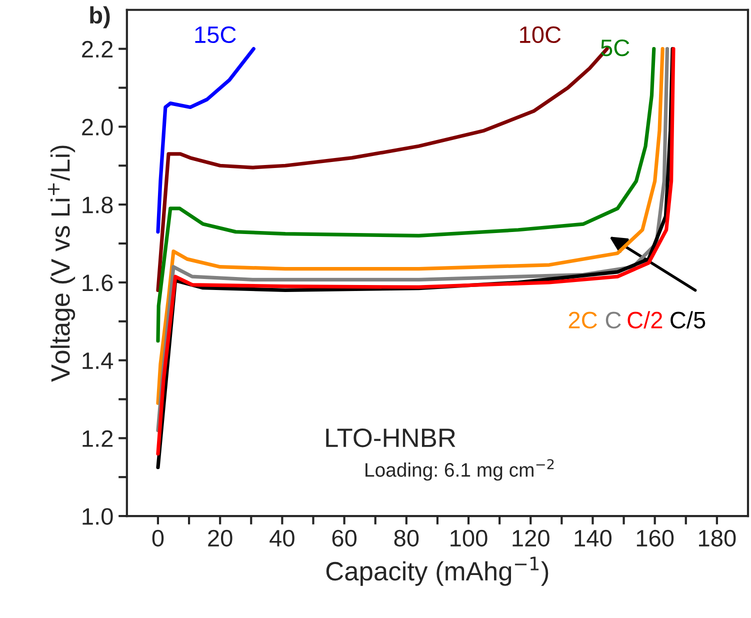 The height and width of the screenshot is (618, 751). I want to click on annotation: Loading: 6.1 mg cm$^{−2}$, so click(460, 470).